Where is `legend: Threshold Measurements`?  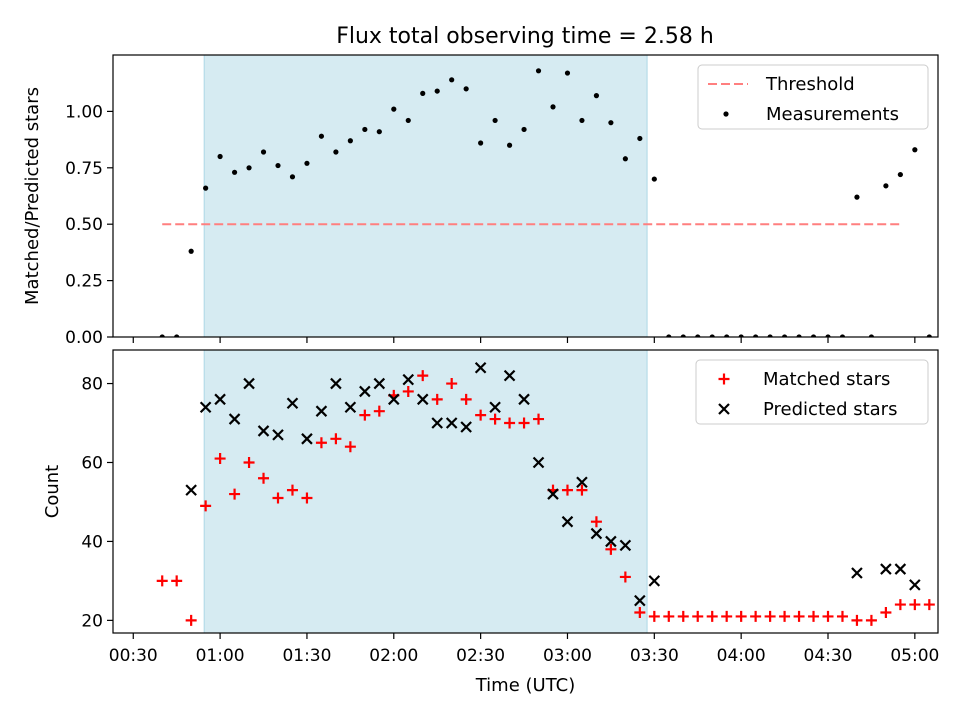
legend: Threshold Measurements is located at coordinates (813, 97).